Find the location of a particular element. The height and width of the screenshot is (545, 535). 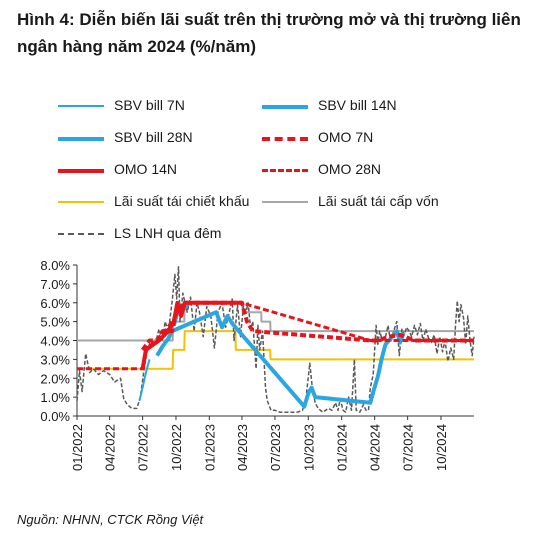

x-tick-label: 10/2024 is located at coordinates (441, 447).